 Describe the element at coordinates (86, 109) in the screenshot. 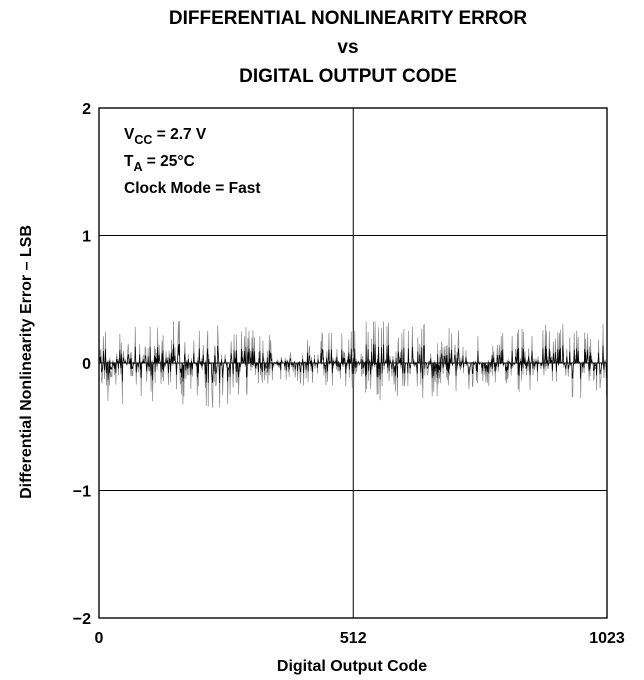

I see `y-tick-label: 2` at that location.